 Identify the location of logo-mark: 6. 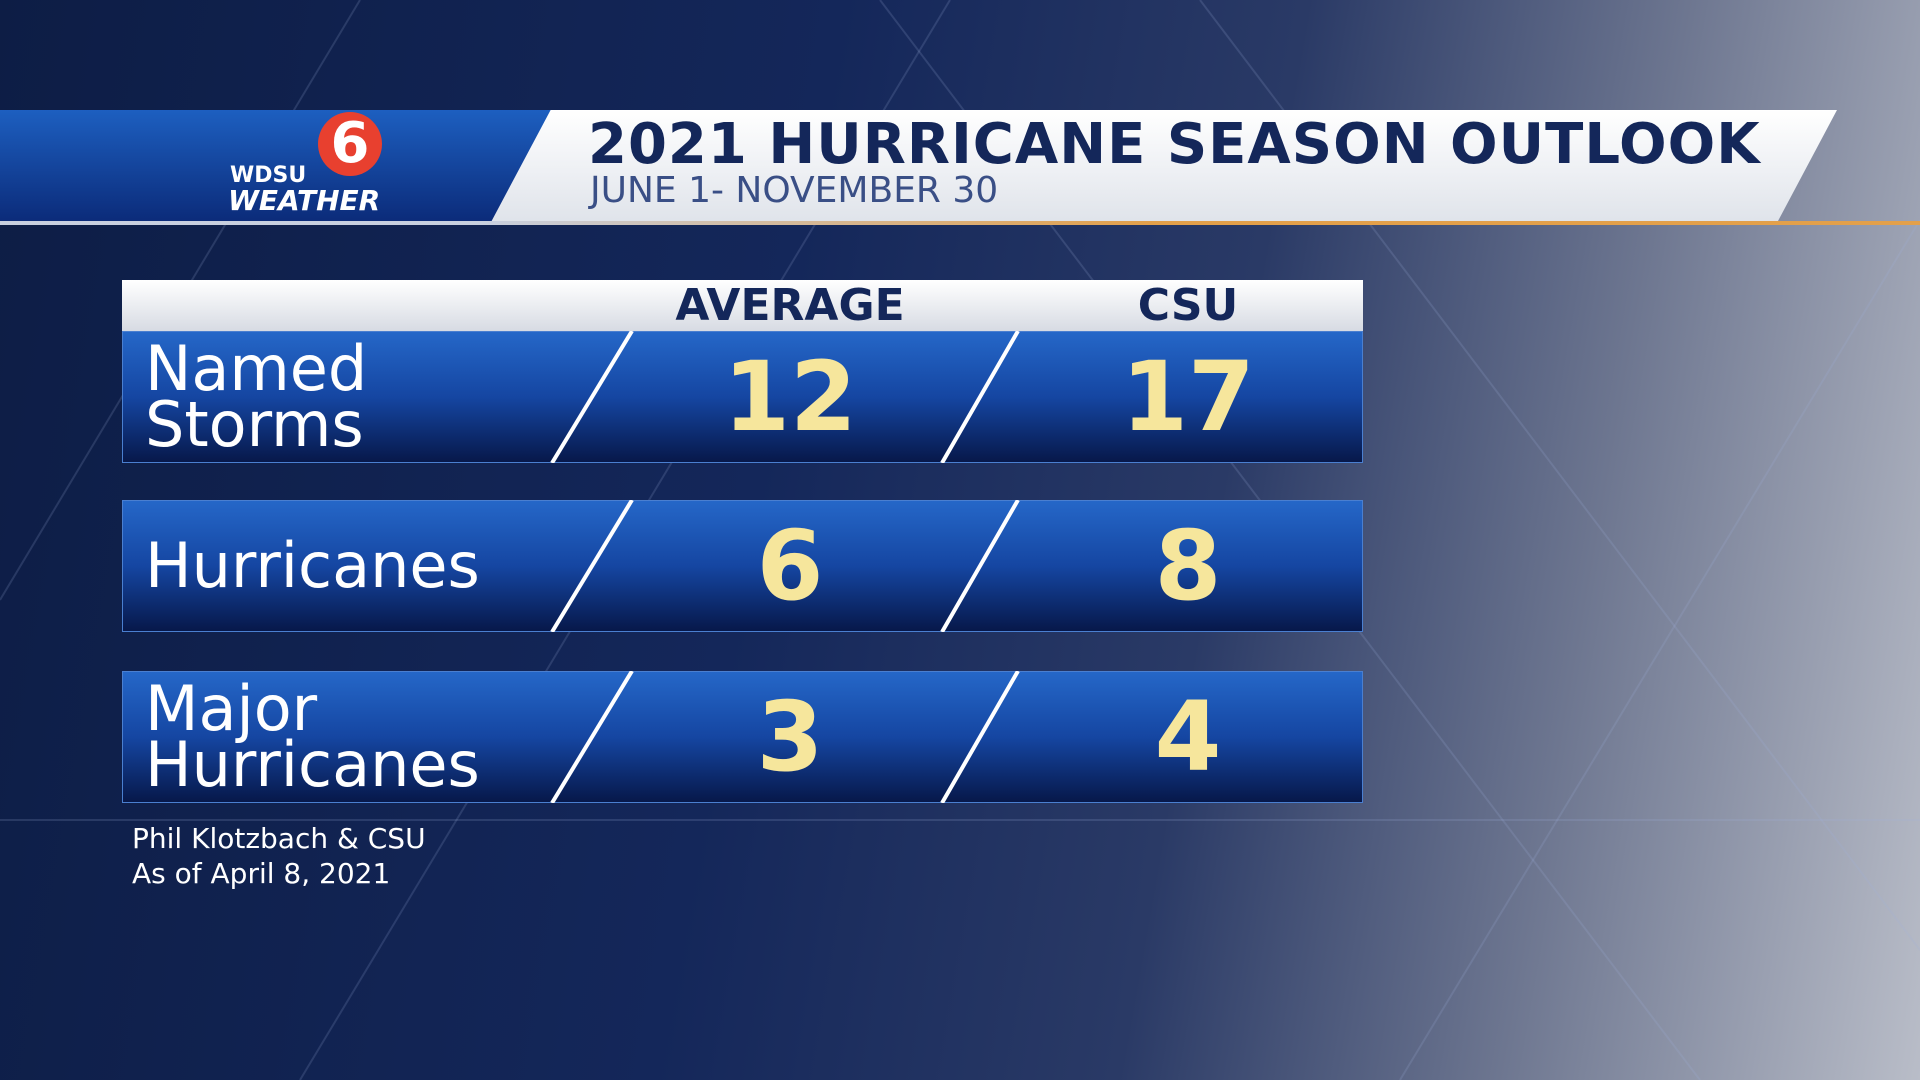
(350, 144).